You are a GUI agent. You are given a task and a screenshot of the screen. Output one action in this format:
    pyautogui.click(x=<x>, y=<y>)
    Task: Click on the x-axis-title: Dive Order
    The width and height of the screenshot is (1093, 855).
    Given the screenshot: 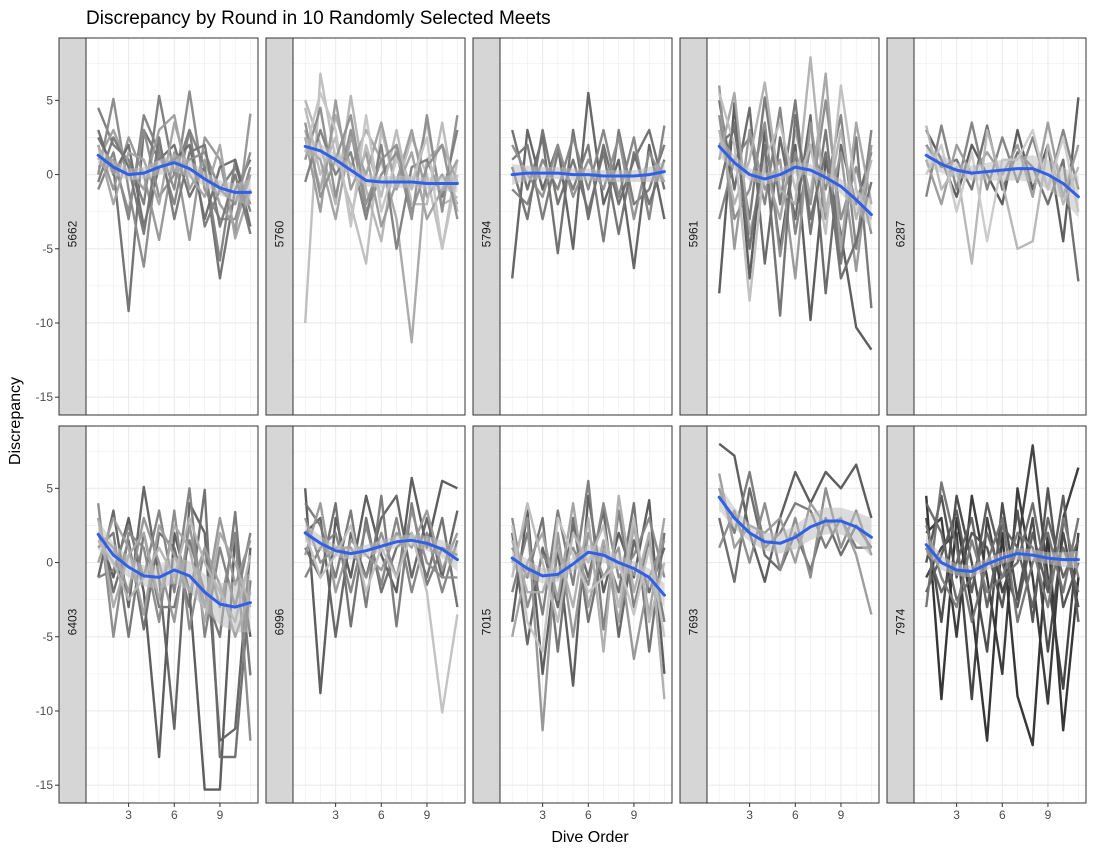 What is the action you would take?
    pyautogui.click(x=590, y=837)
    